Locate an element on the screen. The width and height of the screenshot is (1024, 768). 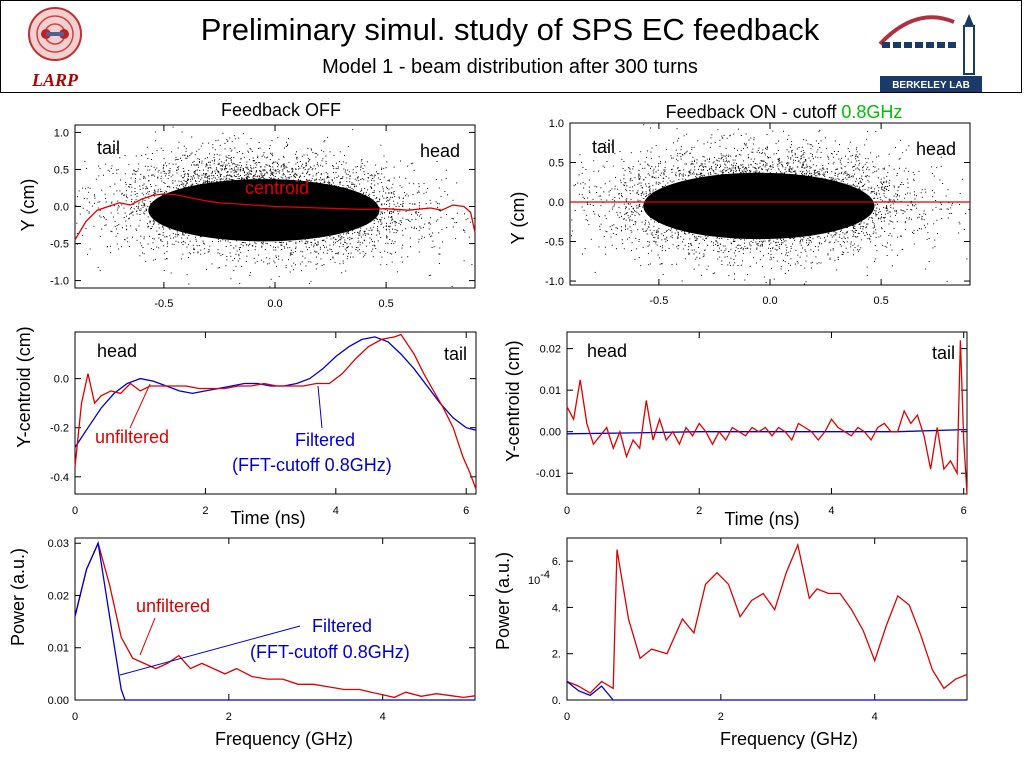
x-tick-label: 0.0 is located at coordinates (274, 304).